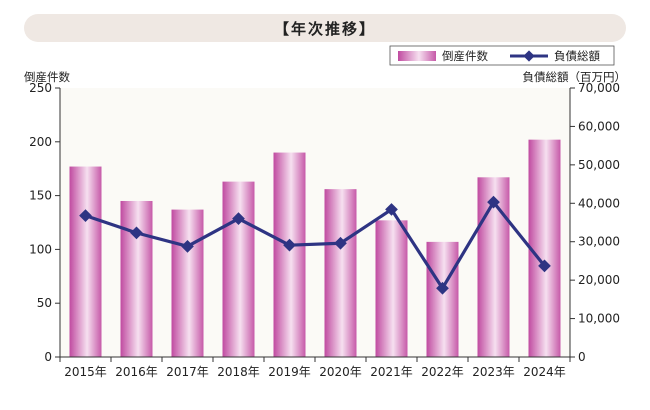 Image resolution: width=650 pixels, height=410 pixels. I want to click on right-tick-label: 40,000, so click(599, 203).